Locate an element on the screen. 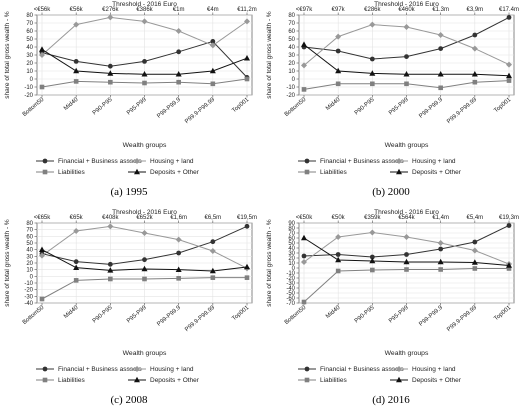 The image size is (520, 415). threshold-label: €408k is located at coordinates (110, 218).